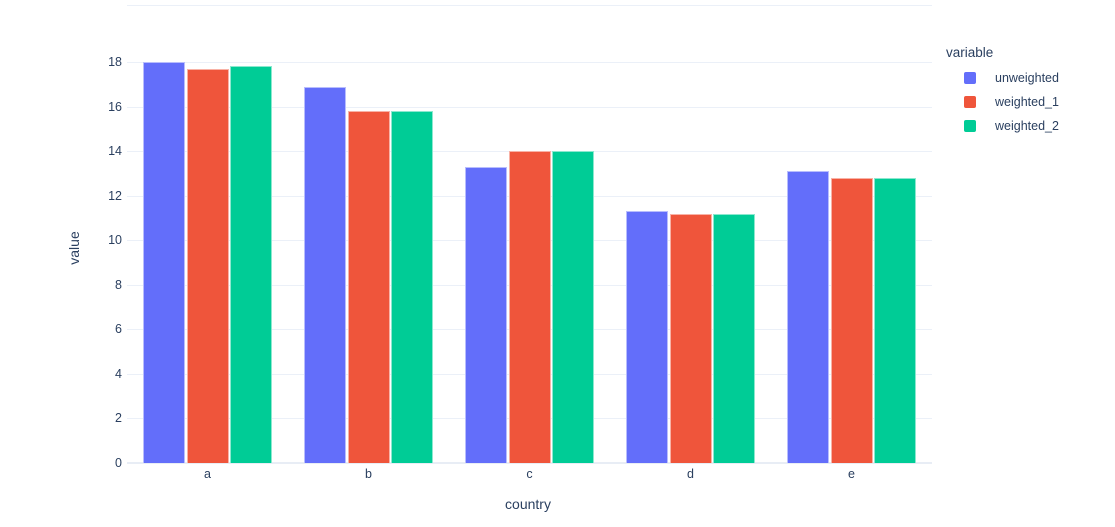 The height and width of the screenshot is (527, 1115). What do you see at coordinates (118, 373) in the screenshot?
I see `y-tick-label-4: 4` at bounding box center [118, 373].